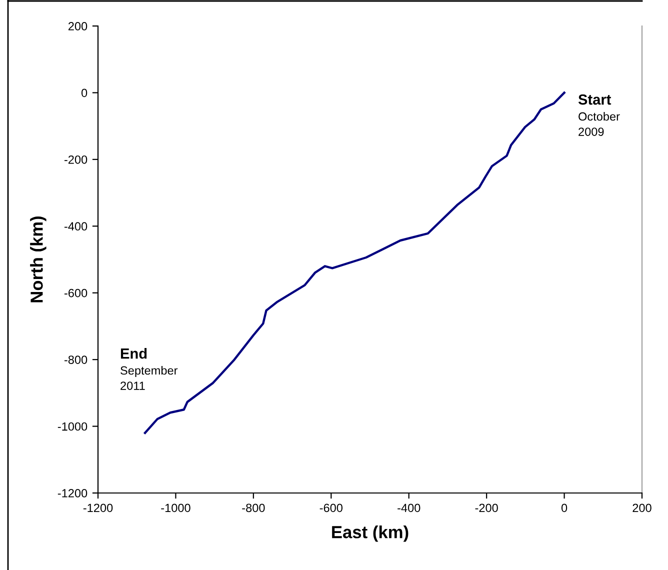  Describe the element at coordinates (73, 426) in the screenshot. I see `y-tick-label: -1000` at that location.